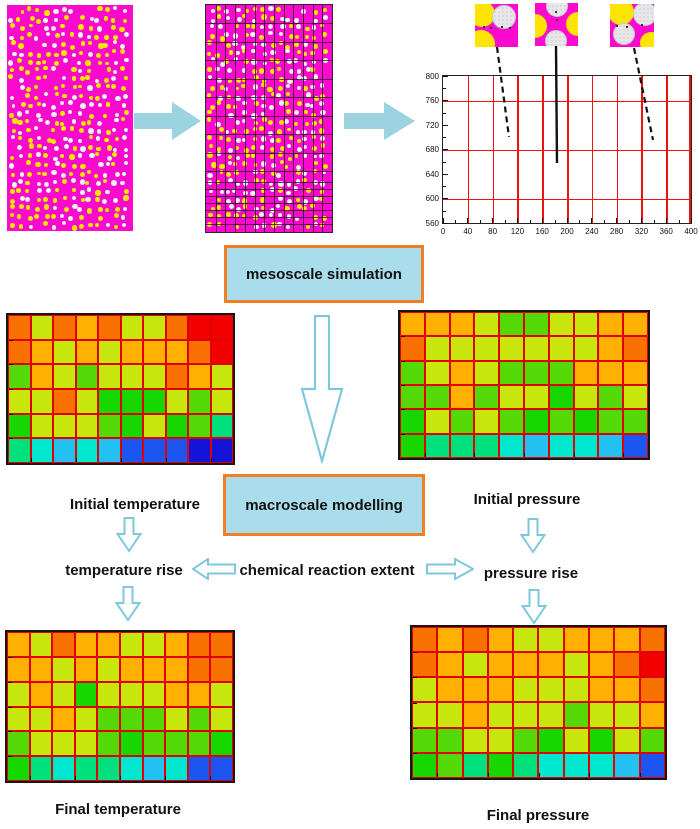  I want to click on macroscale-modelling-label: macroscale modelling, so click(324, 505).